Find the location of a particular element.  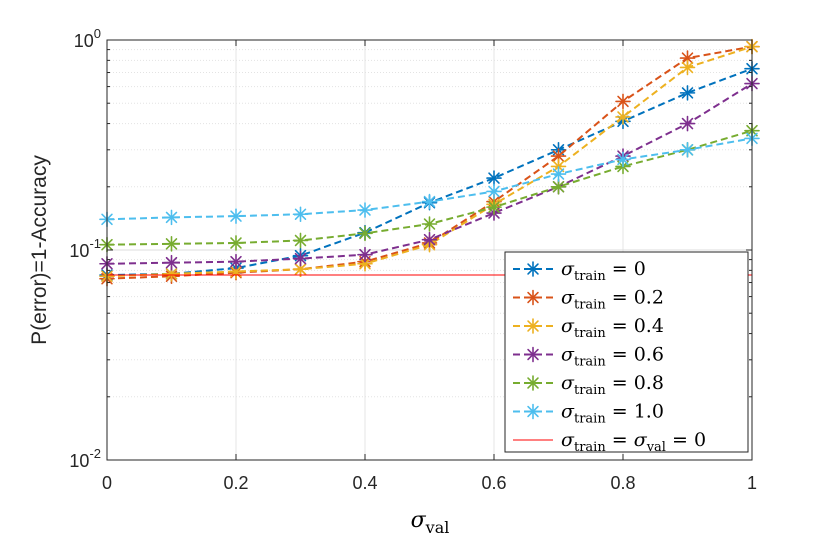

x-tick-label: 0.8 is located at coordinates (622, 483).